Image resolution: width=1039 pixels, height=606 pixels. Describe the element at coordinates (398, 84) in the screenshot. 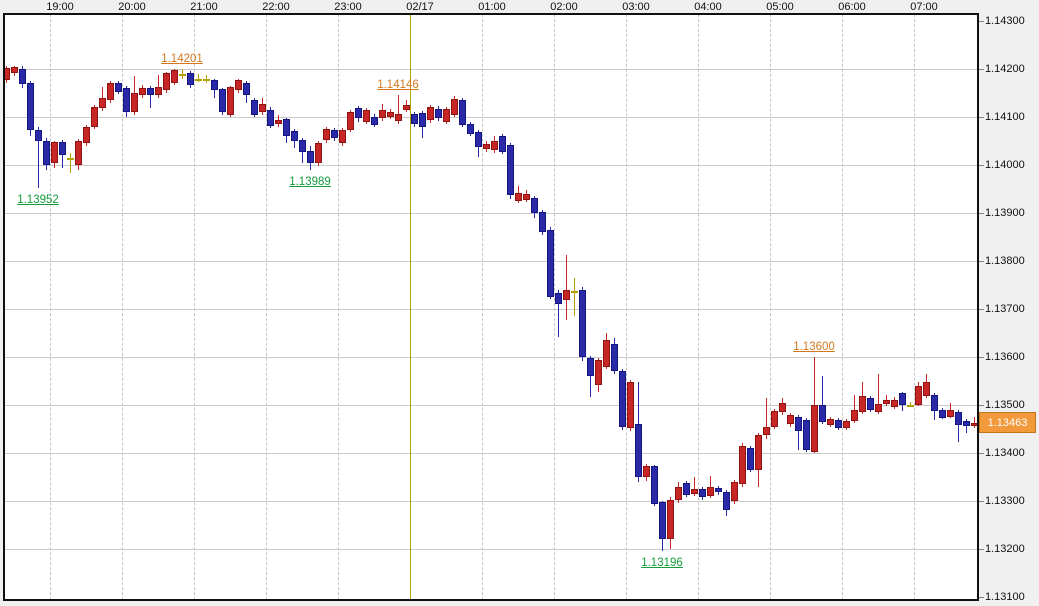

I see `swing-high-label: 1.14146` at that location.